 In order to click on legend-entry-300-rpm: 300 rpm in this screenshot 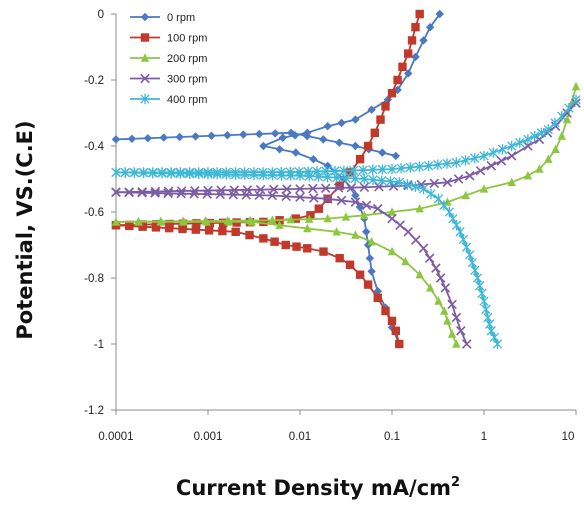, I will do `click(168, 80)`.